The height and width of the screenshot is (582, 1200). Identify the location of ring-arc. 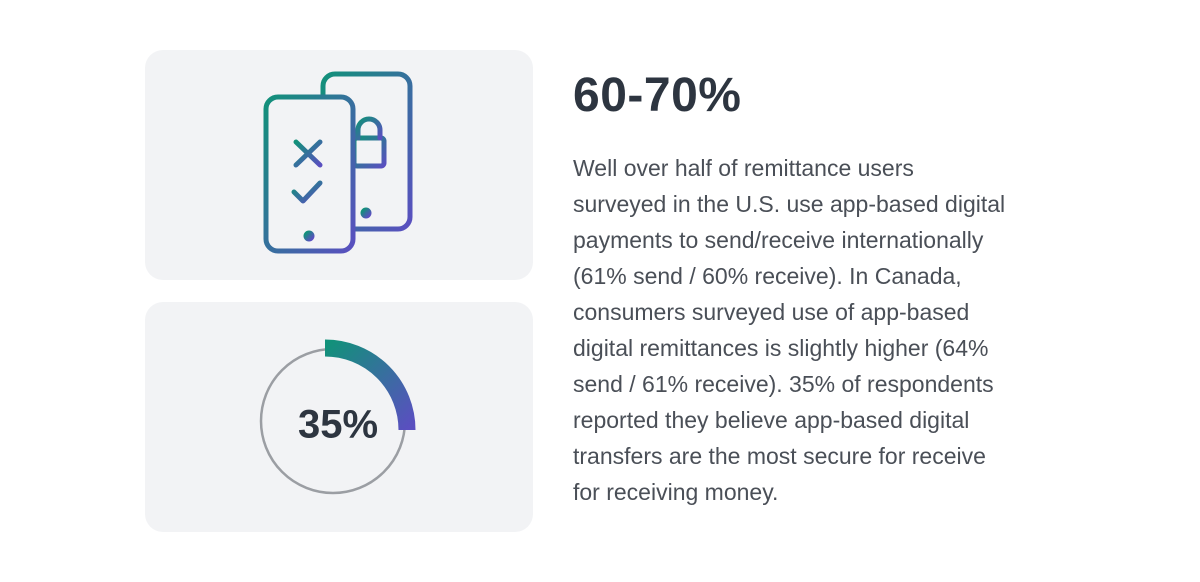
(370, 385).